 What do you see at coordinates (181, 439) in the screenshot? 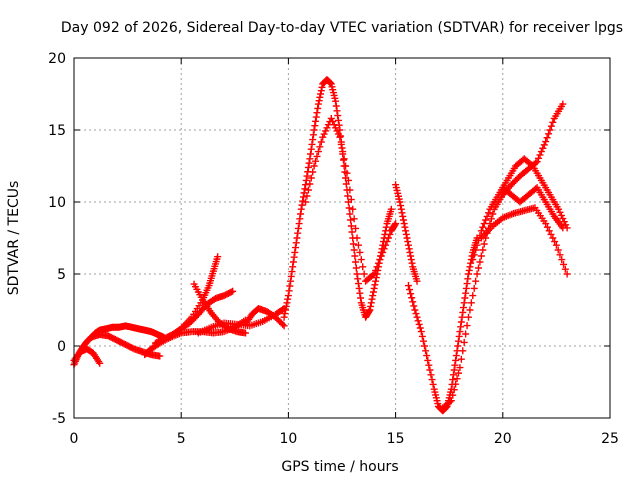
I see `x-tick-label: 5` at bounding box center [181, 439].